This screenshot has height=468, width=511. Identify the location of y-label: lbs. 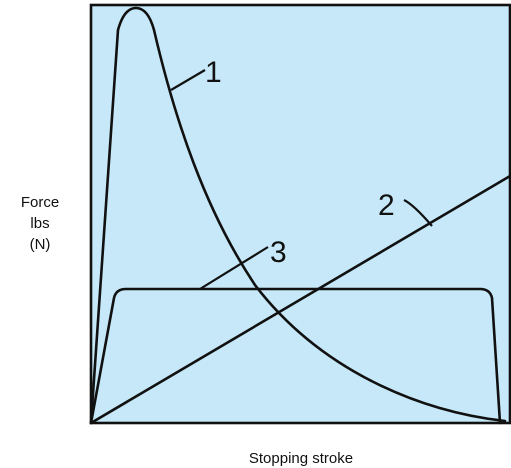
(39, 223).